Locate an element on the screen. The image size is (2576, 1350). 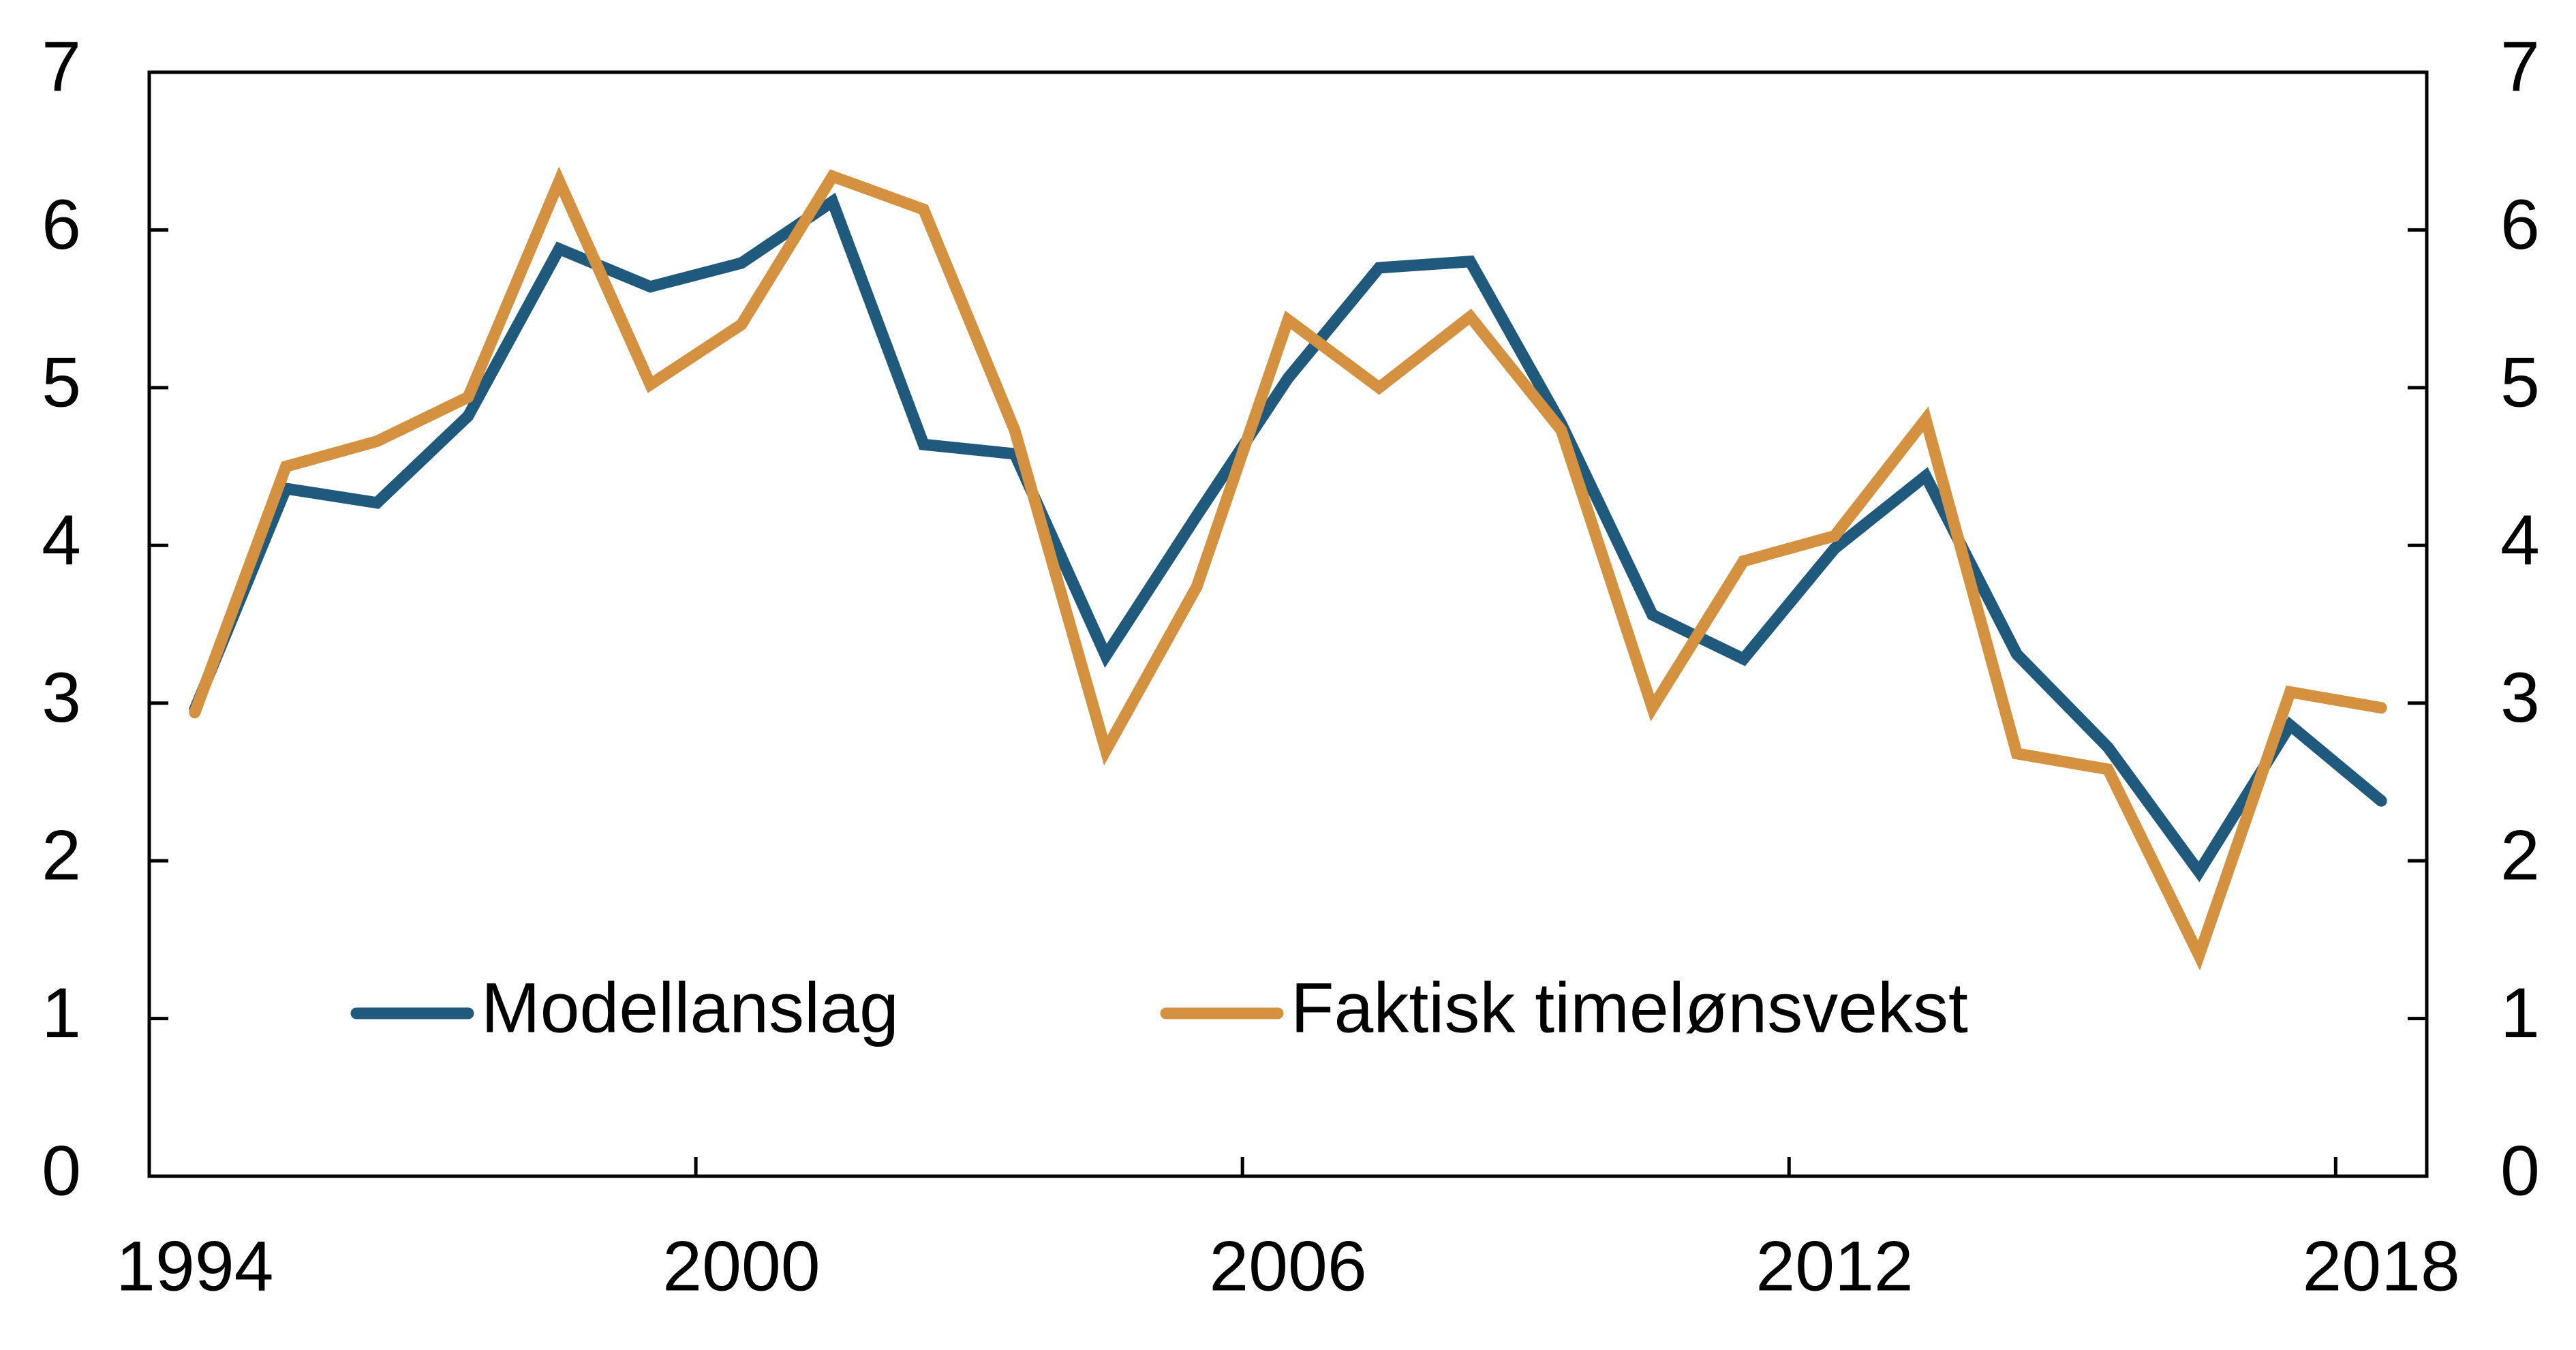
y-tick-label: 3 is located at coordinates (62, 698).